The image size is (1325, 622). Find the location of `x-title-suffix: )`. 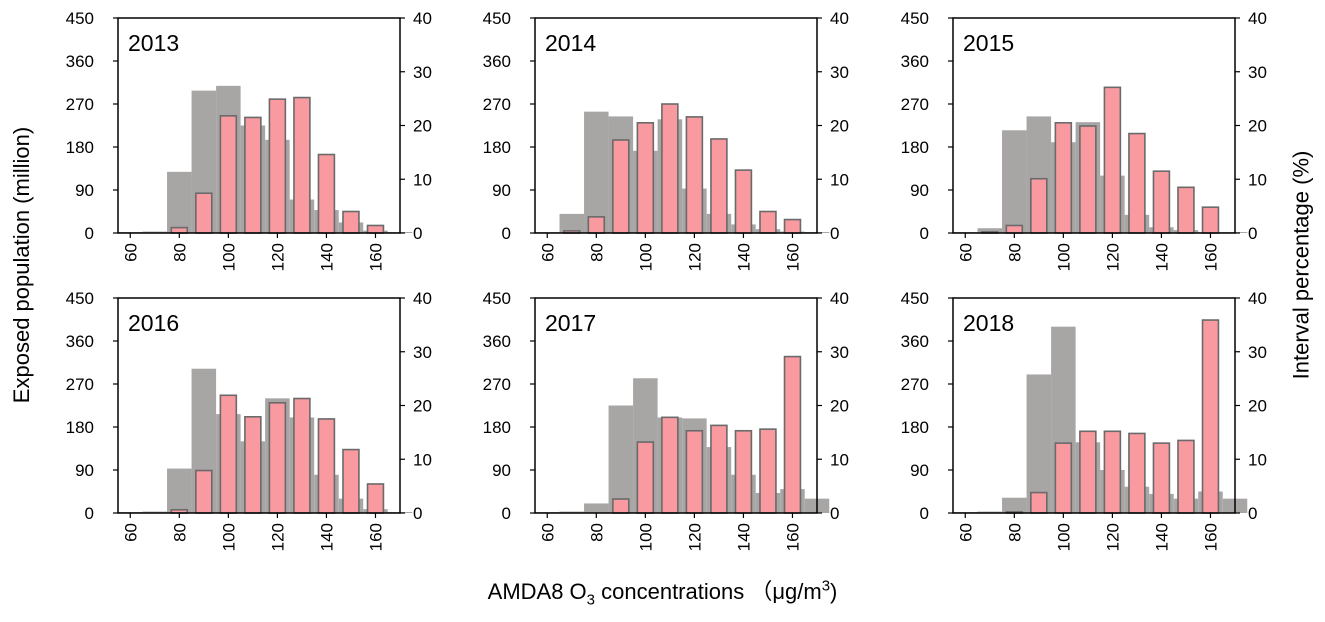

x-title-suffix: ) is located at coordinates (834, 591).